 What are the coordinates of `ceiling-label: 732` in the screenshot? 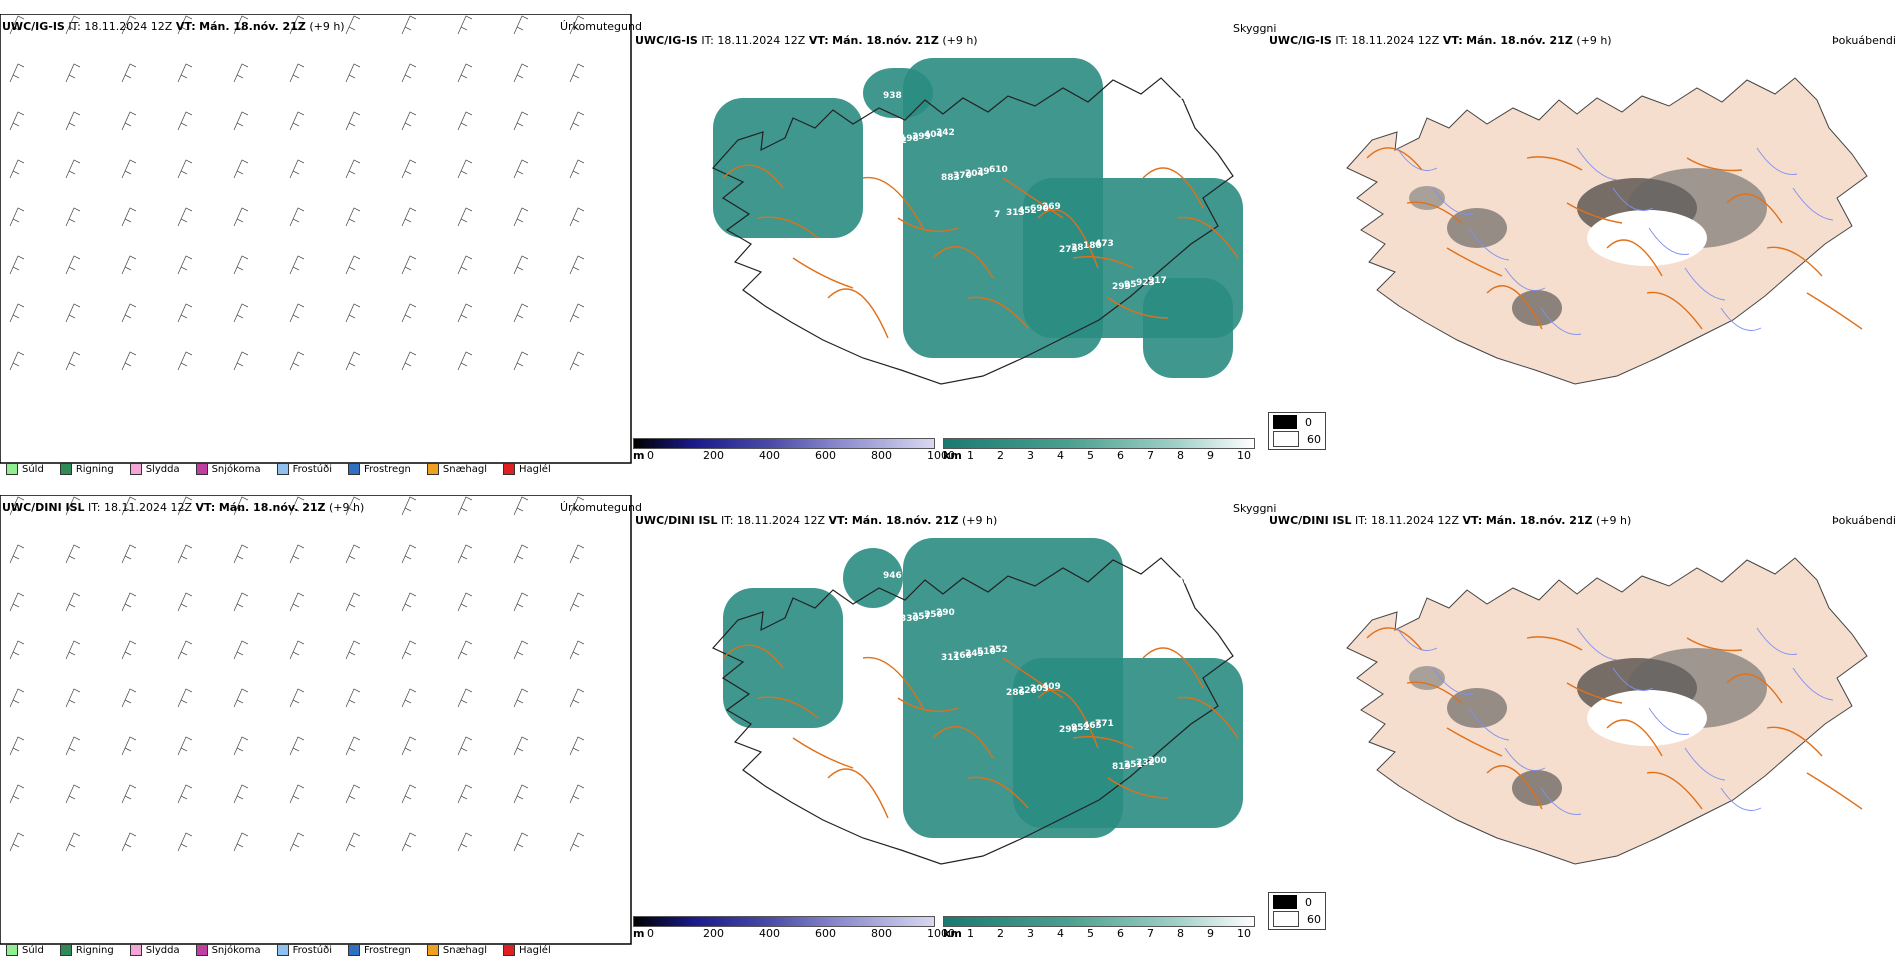 It's located at (897, 141).